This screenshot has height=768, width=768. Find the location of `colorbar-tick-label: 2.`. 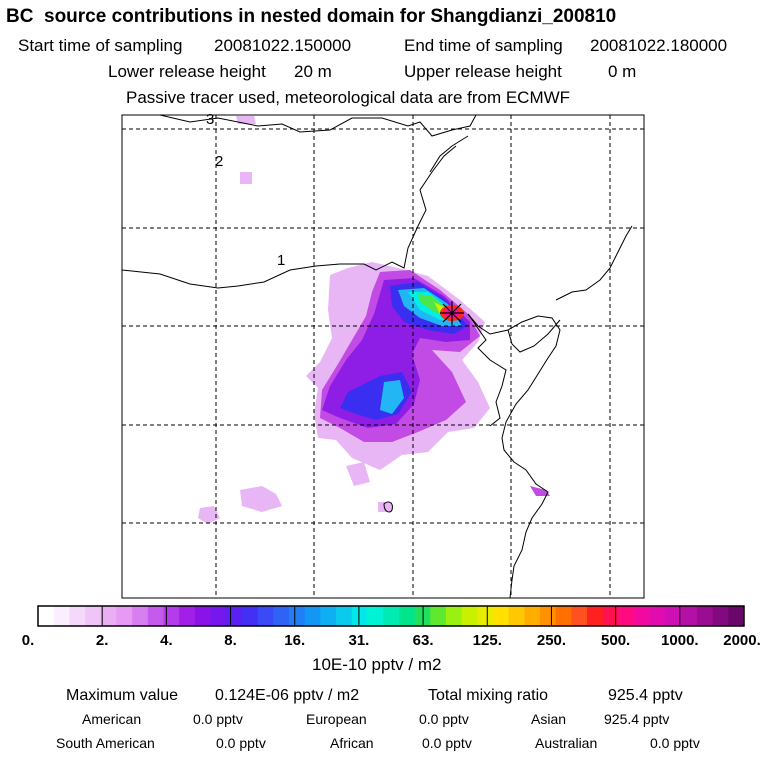

colorbar-tick-label: 2. is located at coordinates (102, 640).